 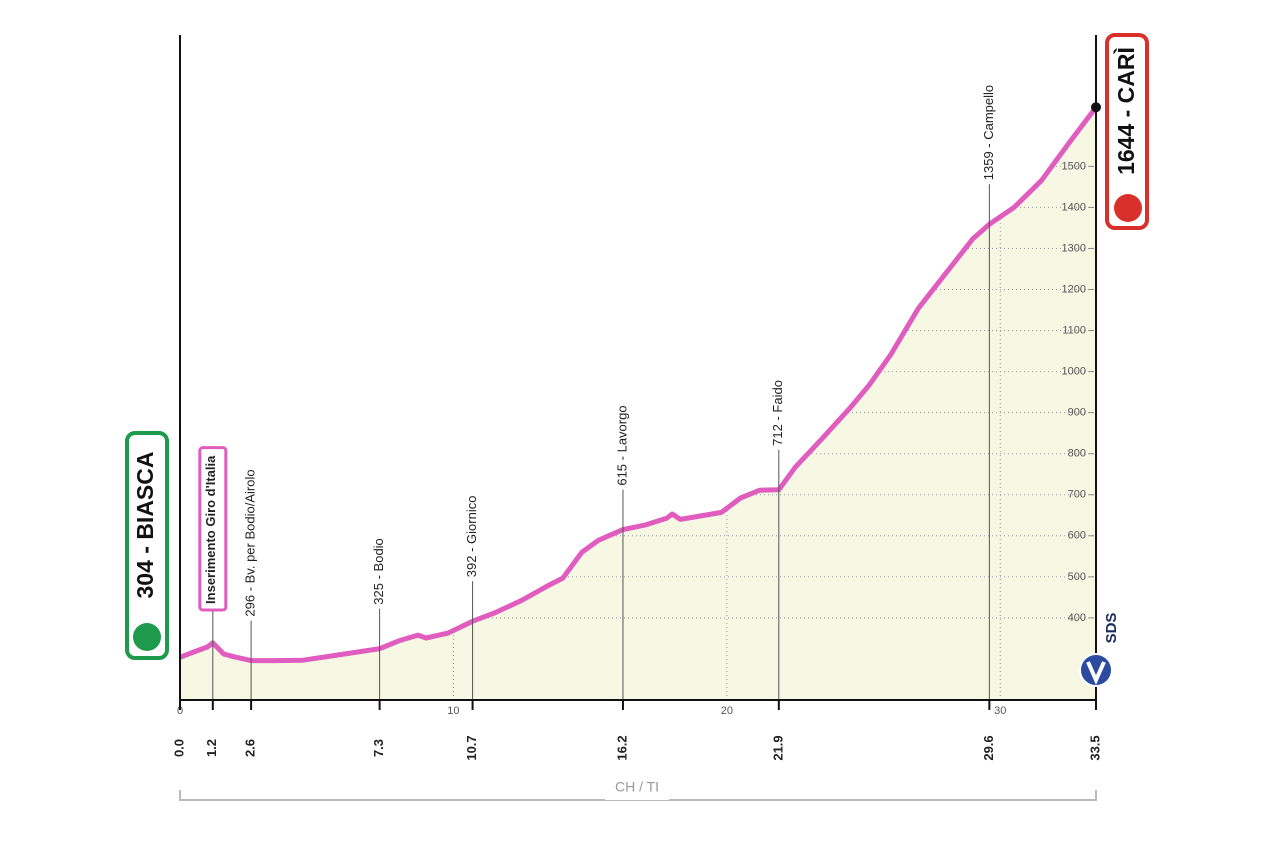 What do you see at coordinates (378, 748) in the screenshot?
I see `km-label: 7.3` at bounding box center [378, 748].